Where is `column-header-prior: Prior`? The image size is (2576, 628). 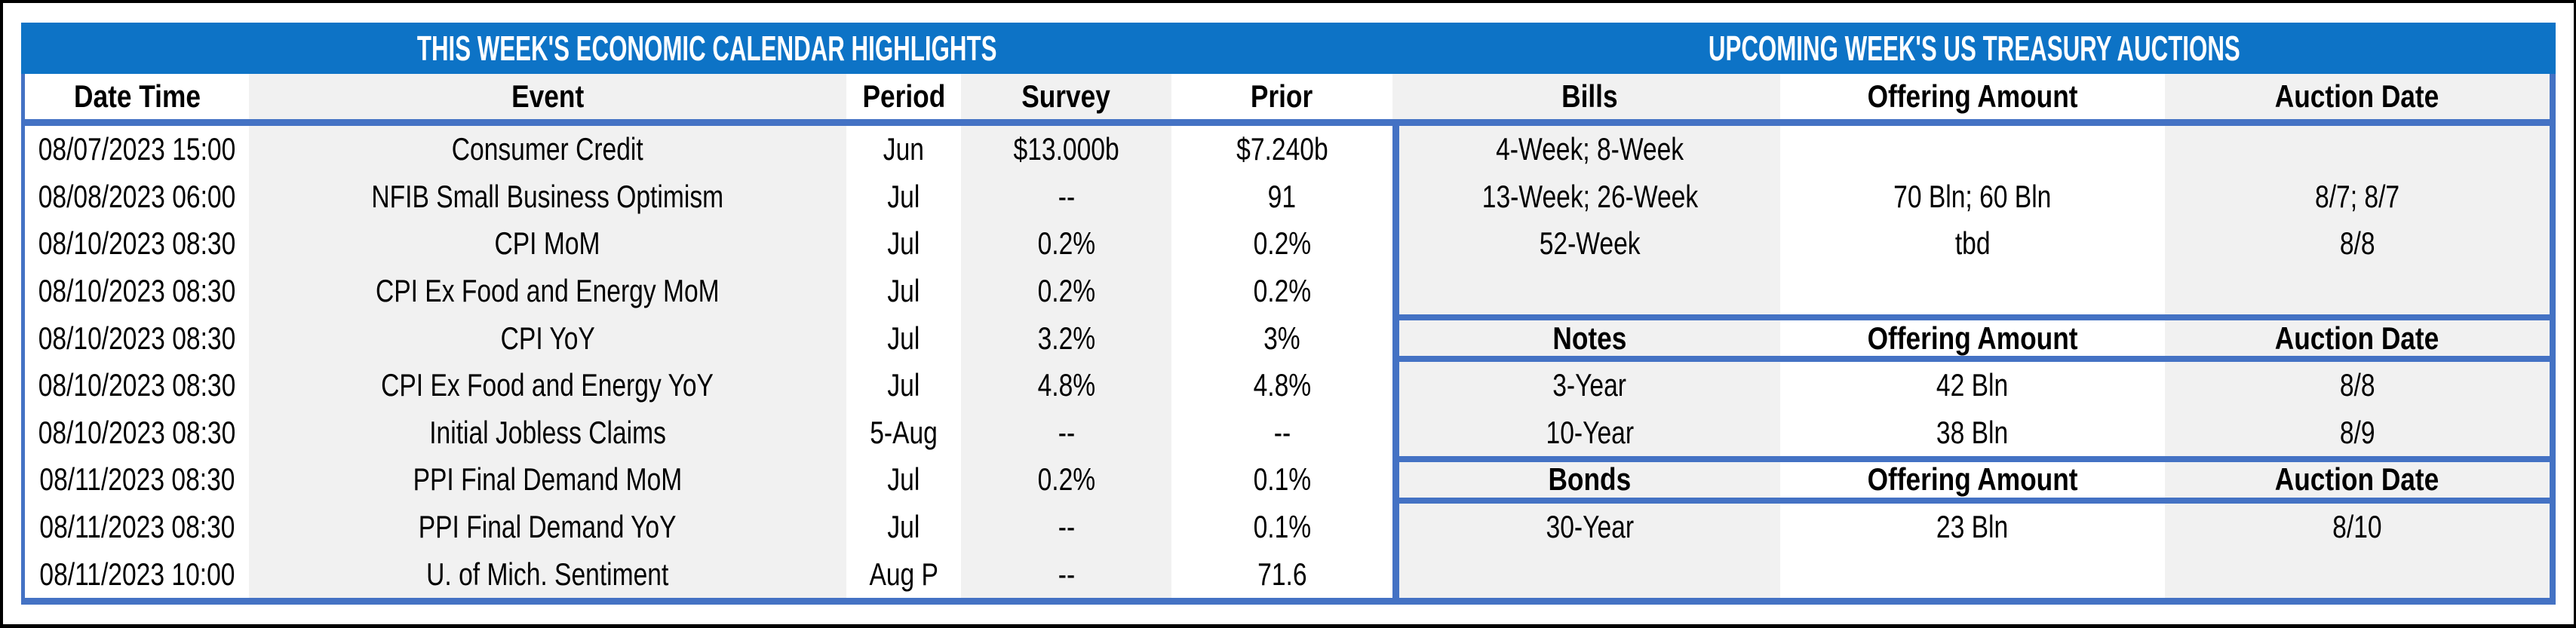
column-header-prior: Prior is located at coordinates (1282, 96).